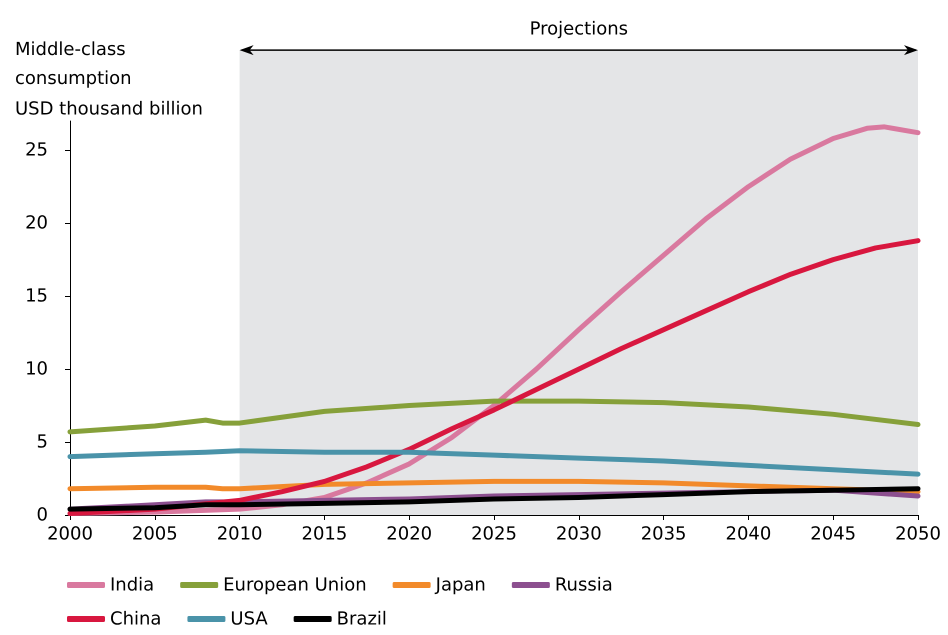  I want to click on legend-label: Japan, so click(460, 585).